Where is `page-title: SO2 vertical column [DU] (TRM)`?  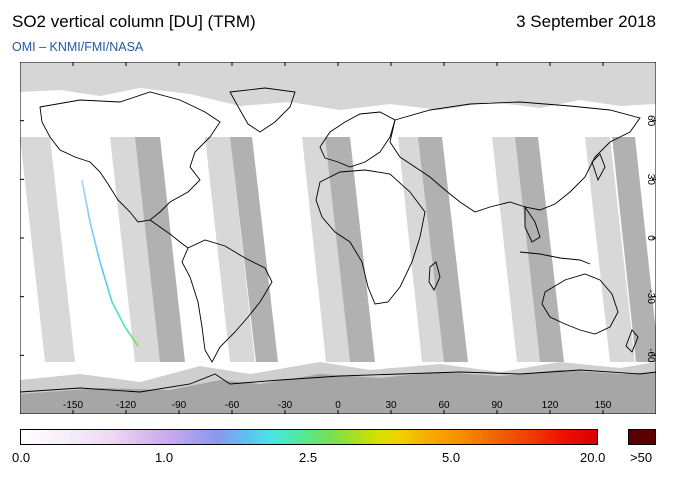
page-title: SO2 vertical column [DU] (TRM) is located at coordinates (134, 21).